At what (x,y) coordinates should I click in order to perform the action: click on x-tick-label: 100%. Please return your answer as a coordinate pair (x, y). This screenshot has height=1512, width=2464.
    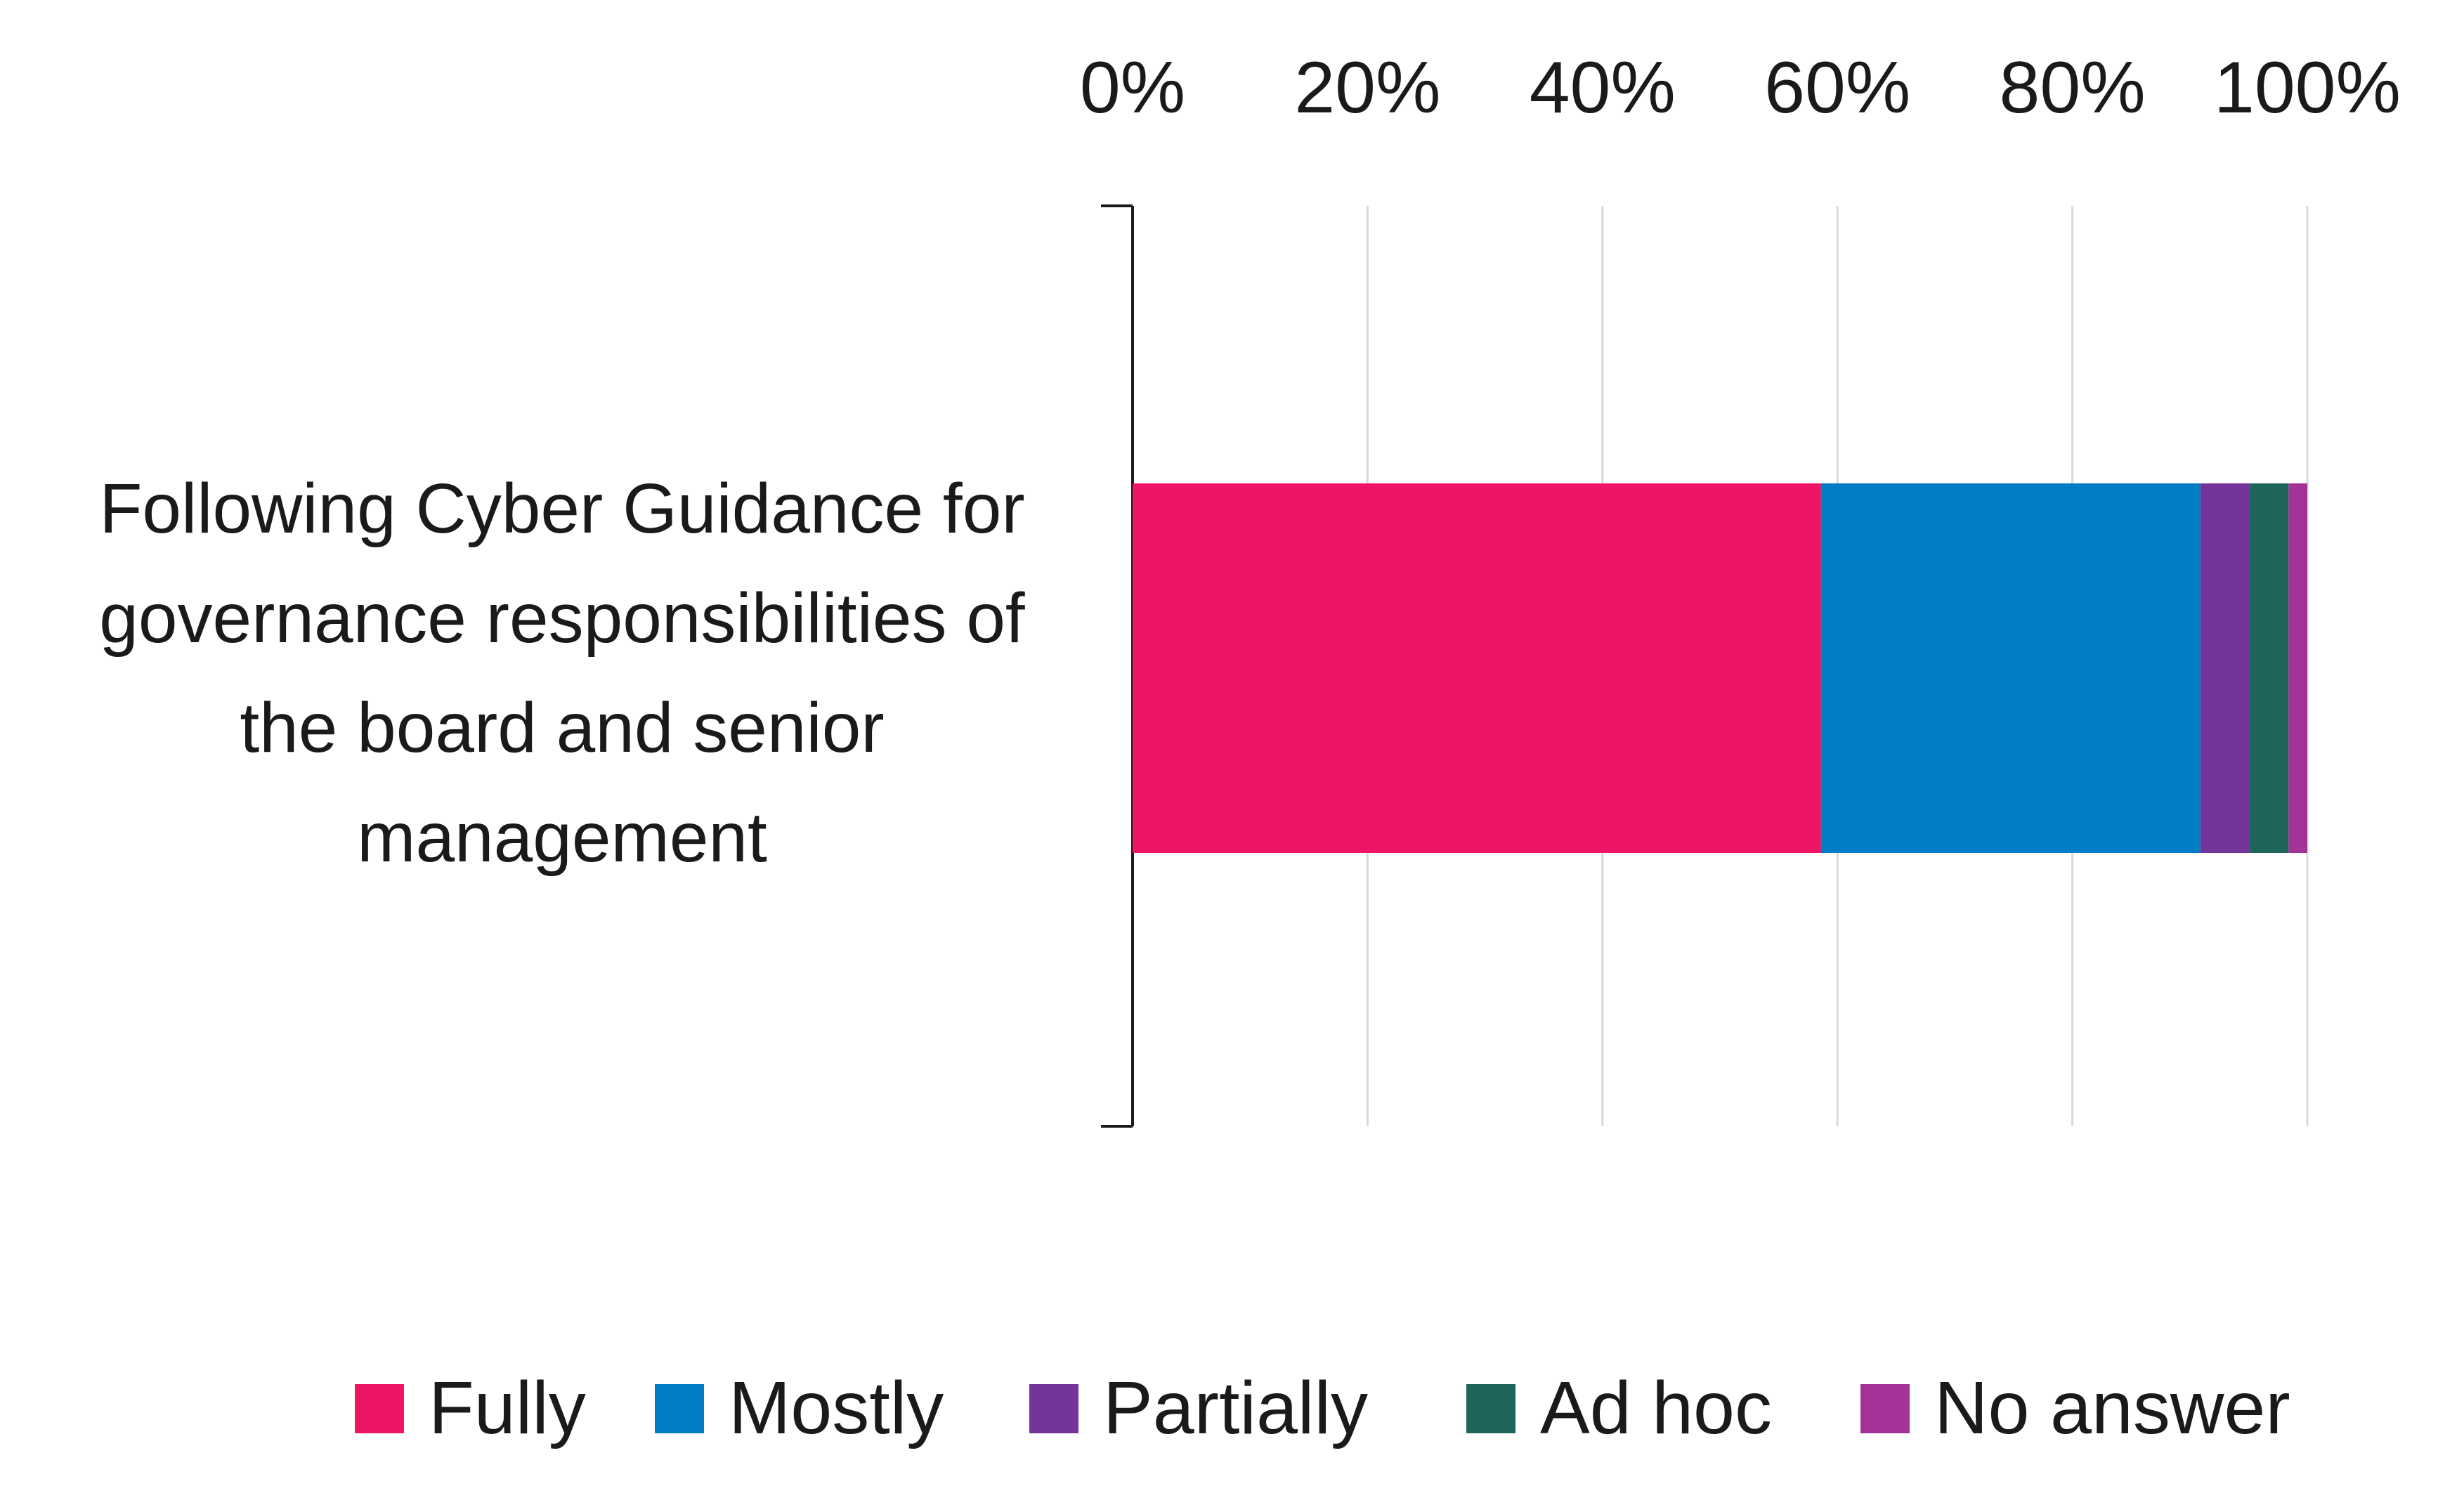
    Looking at the image, I should click on (2307, 88).